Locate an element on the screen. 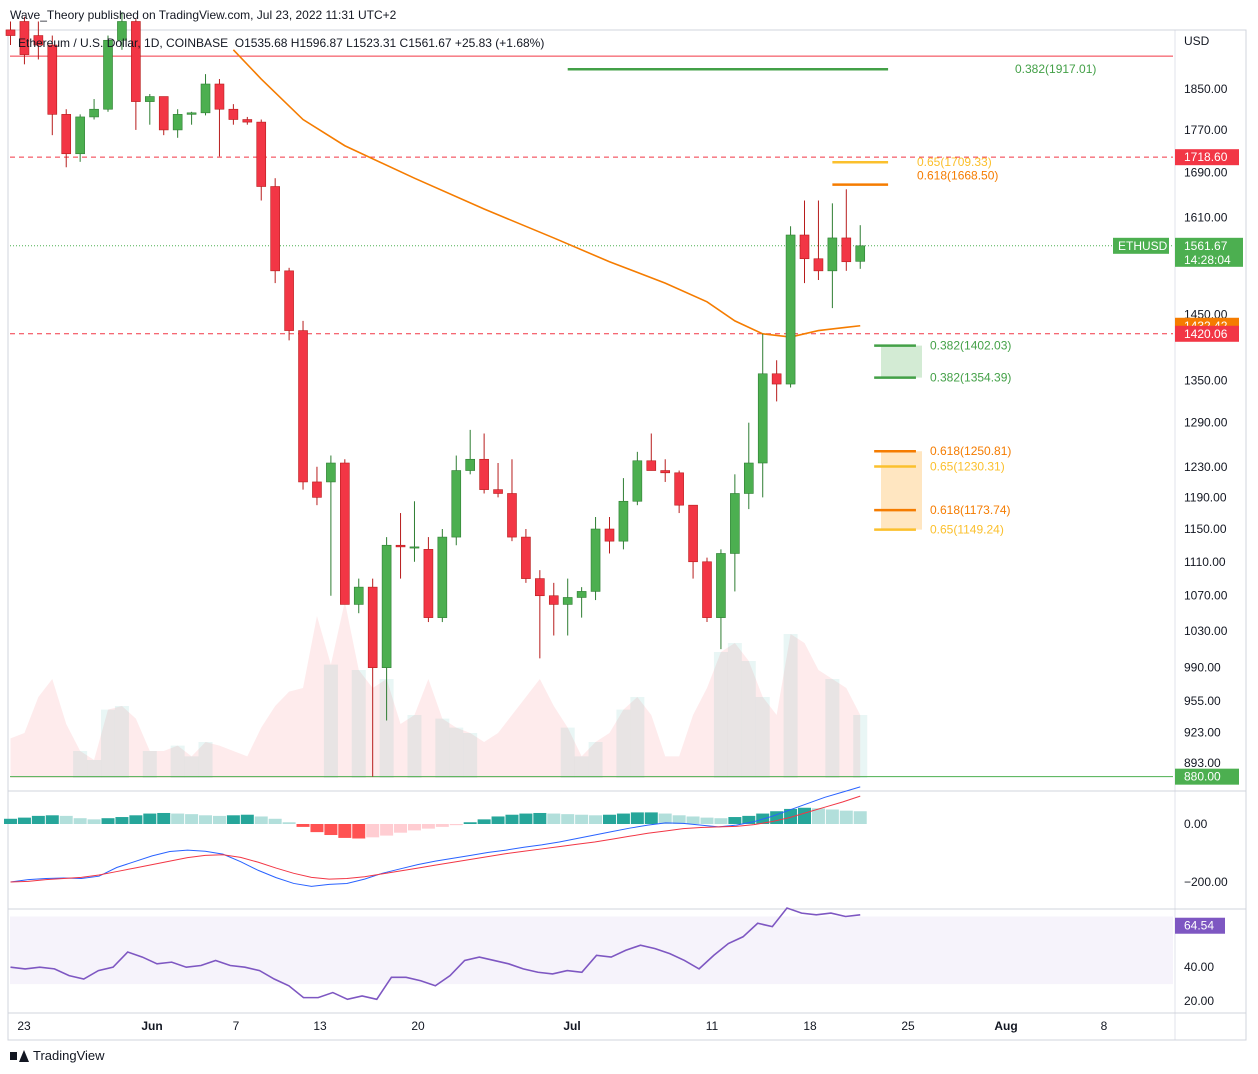  price-tick-label: 1290.00 is located at coordinates (1206, 423).